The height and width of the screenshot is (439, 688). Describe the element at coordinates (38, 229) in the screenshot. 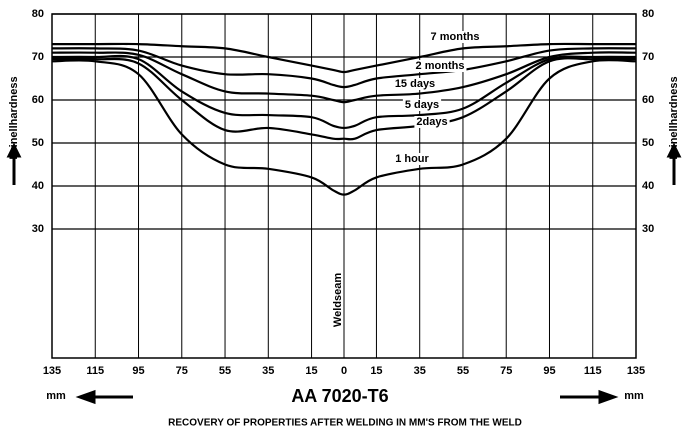

I see `y-tick-label: 30` at that location.